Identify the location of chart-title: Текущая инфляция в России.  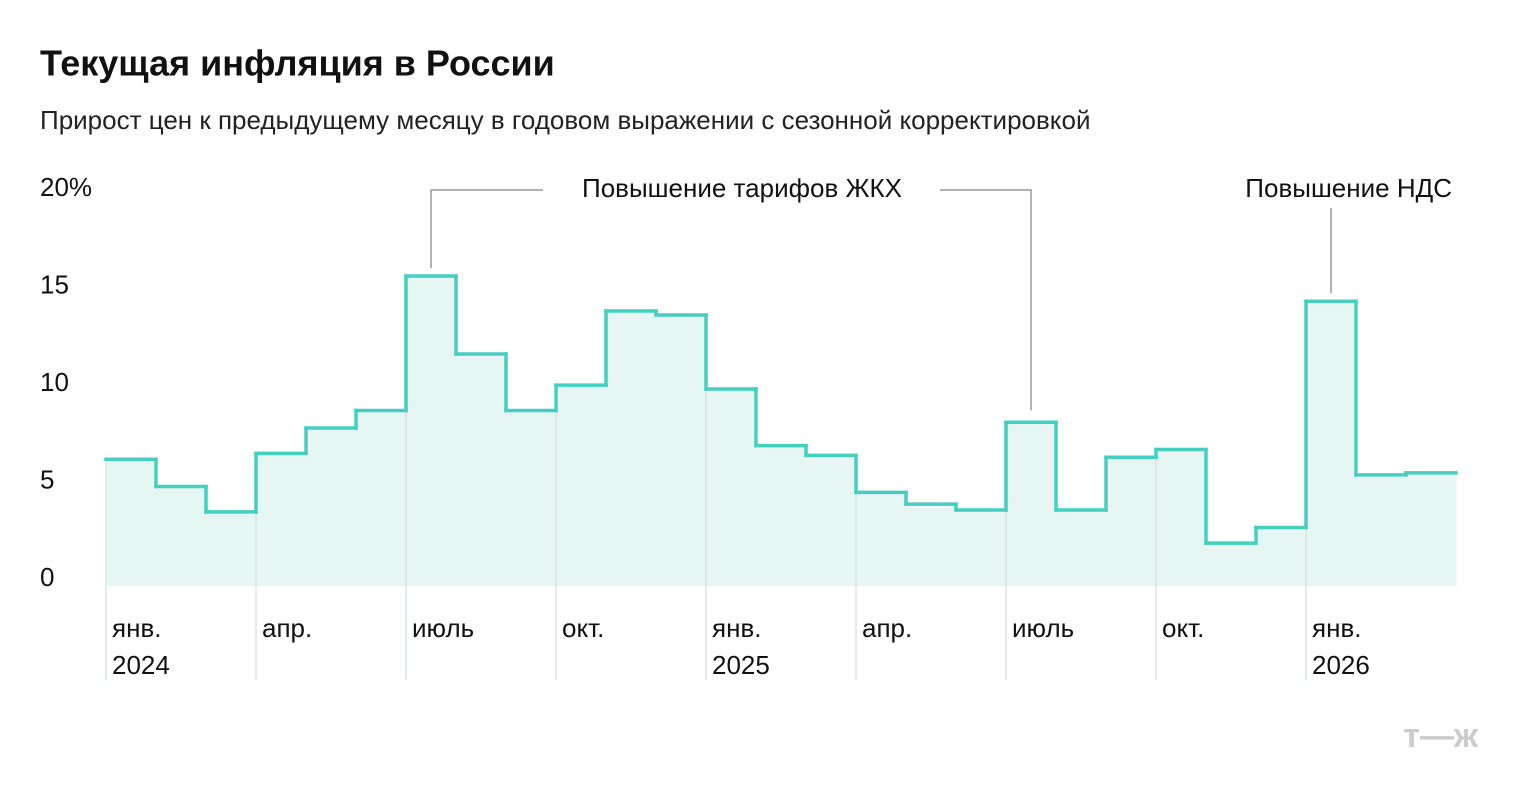
(297, 63).